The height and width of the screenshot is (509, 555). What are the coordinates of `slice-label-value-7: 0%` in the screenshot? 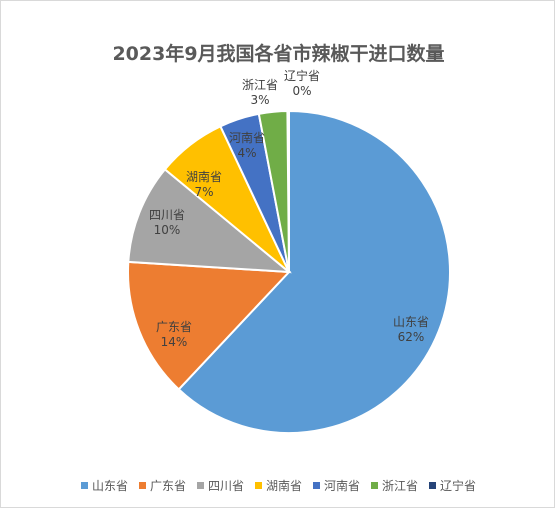 It's located at (301, 91).